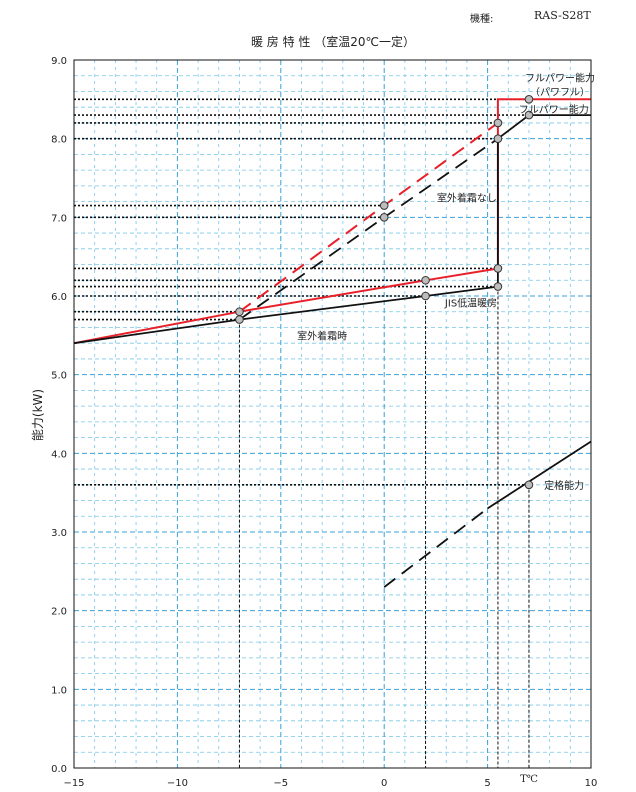 This screenshot has height=792, width=636. What do you see at coordinates (59, 769) in the screenshot?
I see `y-tick-label: 0.0` at bounding box center [59, 769].